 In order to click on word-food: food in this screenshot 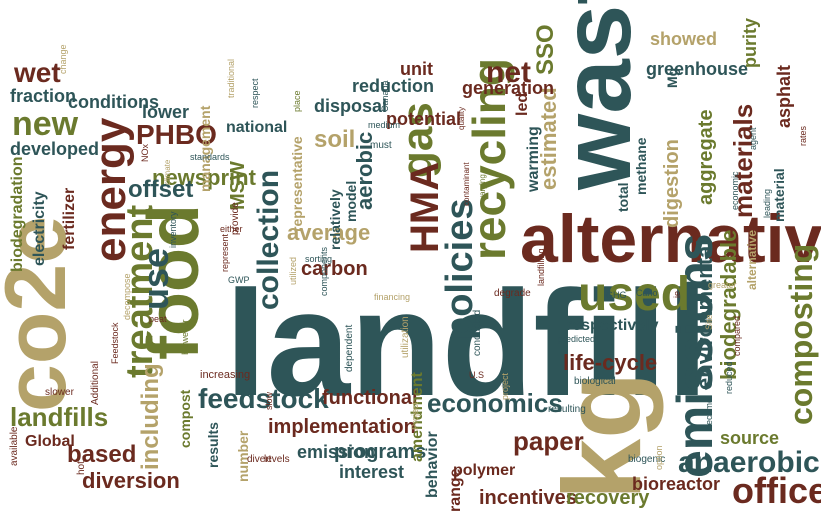, I will do `click(174, 282)`.